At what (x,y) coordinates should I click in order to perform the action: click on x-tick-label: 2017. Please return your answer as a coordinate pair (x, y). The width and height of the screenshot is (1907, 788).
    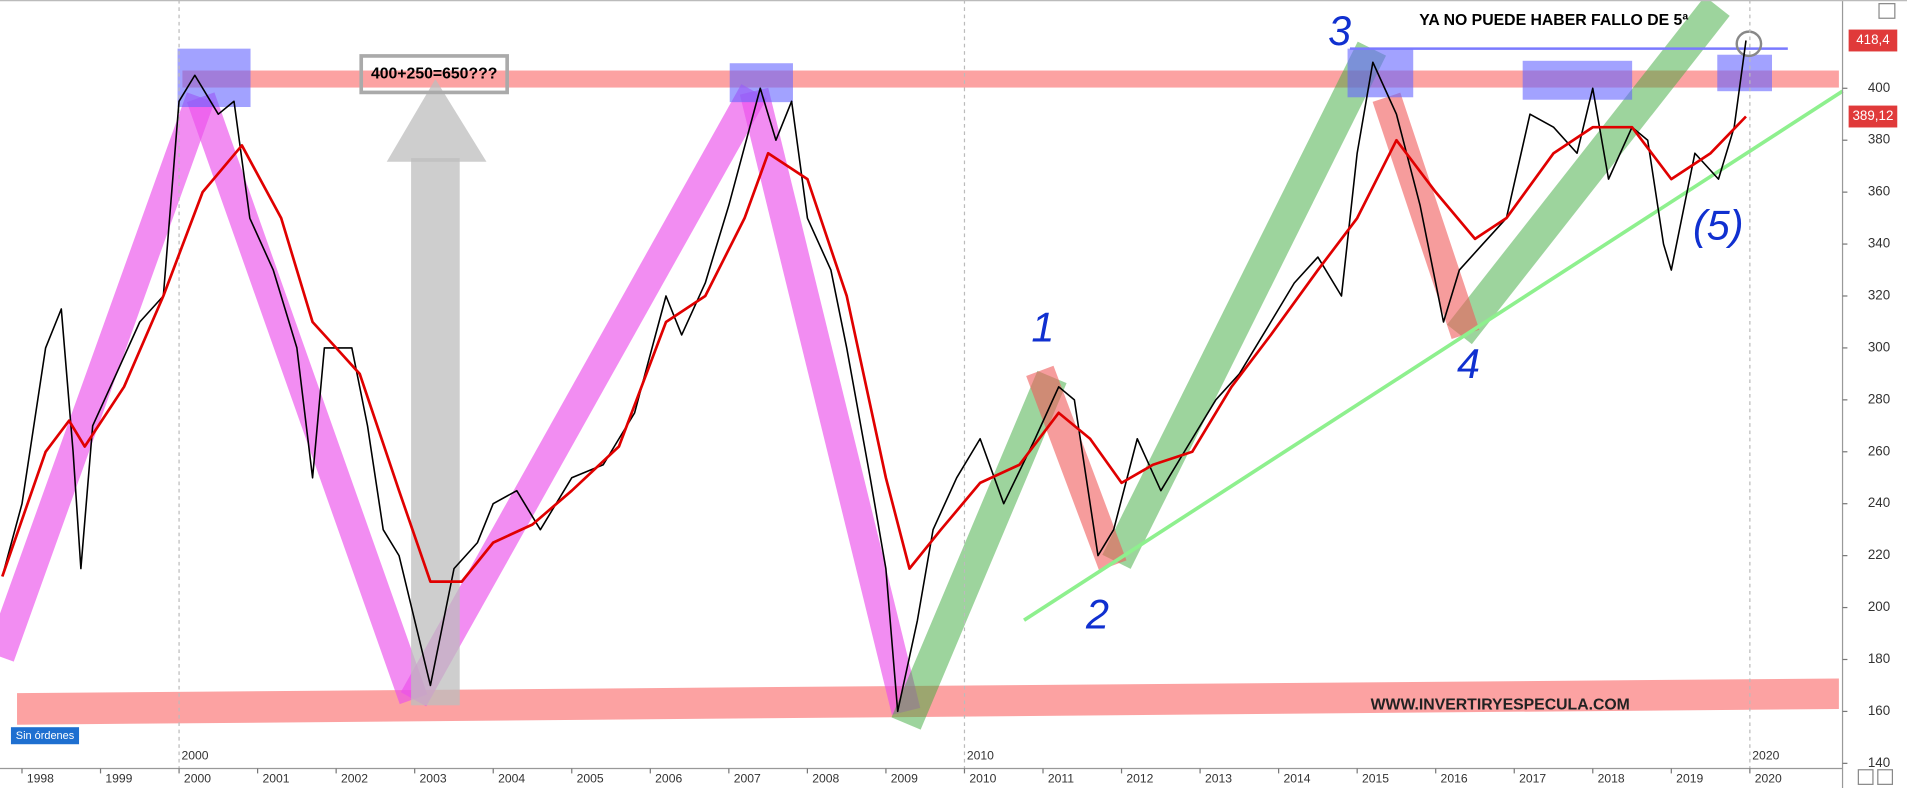
    Looking at the image, I should click on (1532, 779).